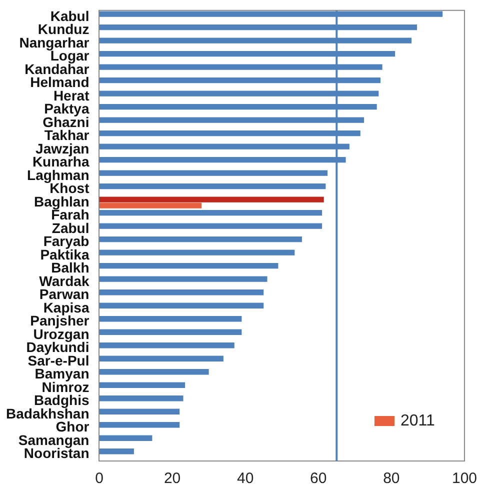  Describe the element at coordinates (417, 421) in the screenshot. I see `legend-label: 2011` at that location.